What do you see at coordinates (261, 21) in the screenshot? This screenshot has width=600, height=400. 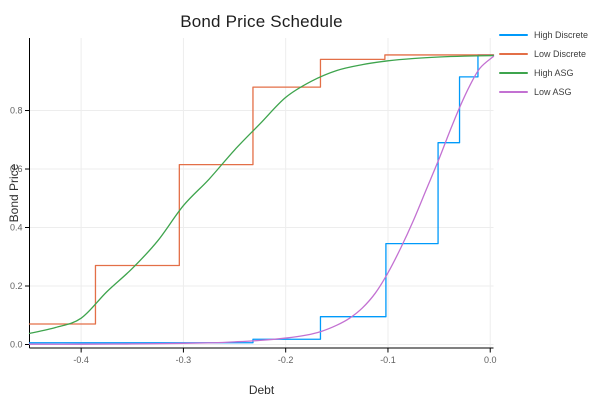 I see `chart-title: Bond Price Schedule` at bounding box center [261, 21].